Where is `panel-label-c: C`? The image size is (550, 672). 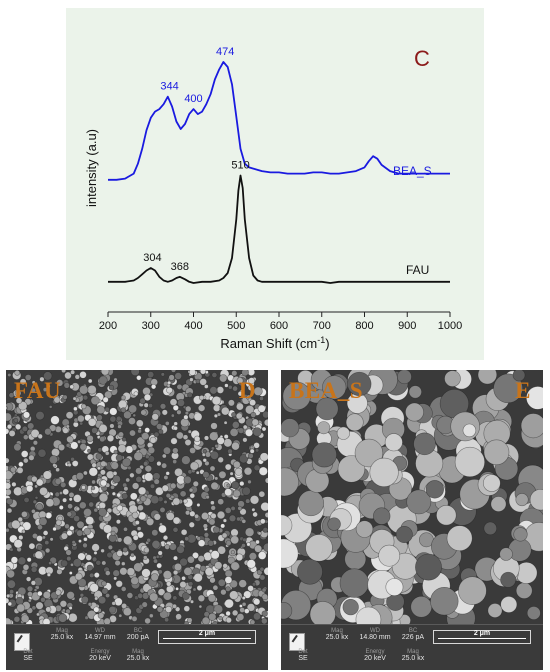 panel-label-c: C is located at coordinates (422, 58).